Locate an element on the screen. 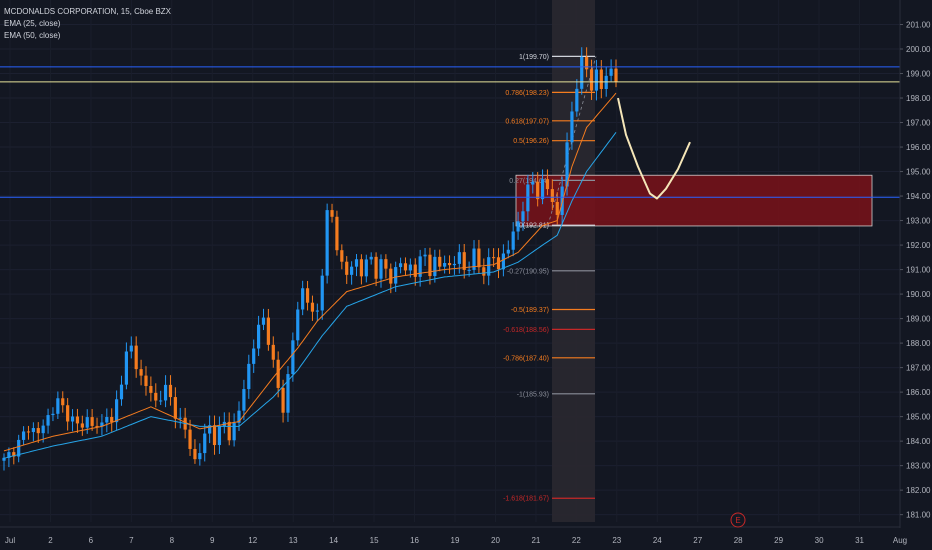 This screenshot has width=932, height=550. fib-level-label: -0.5(189.37) is located at coordinates (530, 310).